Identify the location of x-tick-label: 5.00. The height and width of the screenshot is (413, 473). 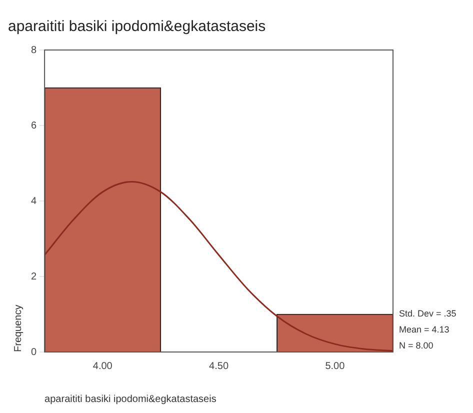
(335, 366).